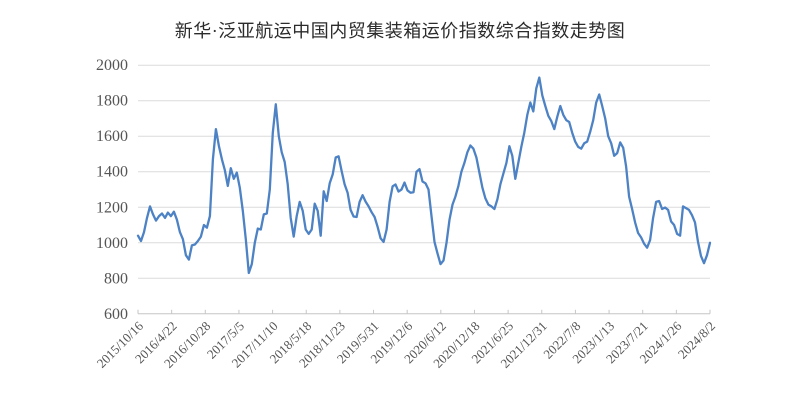 This screenshot has height=400, width=800. Describe the element at coordinates (116, 278) in the screenshot. I see `y-tick-label: 800` at that location.